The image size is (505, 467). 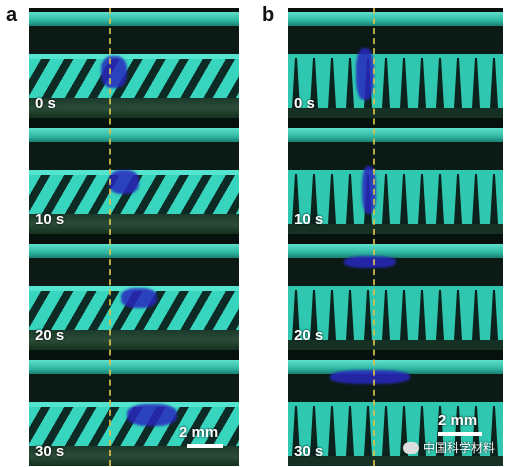 What do you see at coordinates (134, 411) in the screenshot?
I see `frame-a-30s: 30 s` at bounding box center [134, 411].